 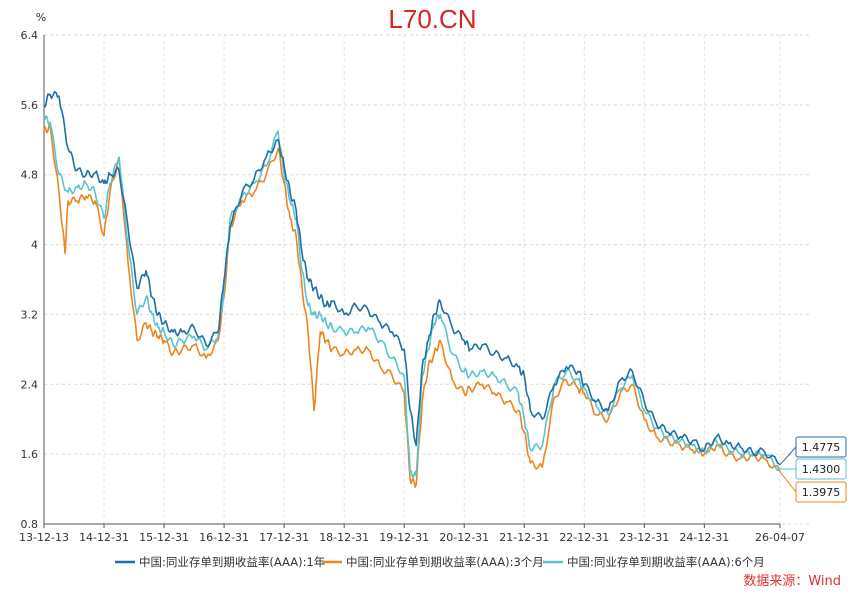 What do you see at coordinates (404, 537) in the screenshot?
I see `x-tick-label: 19-12-31` at bounding box center [404, 537].